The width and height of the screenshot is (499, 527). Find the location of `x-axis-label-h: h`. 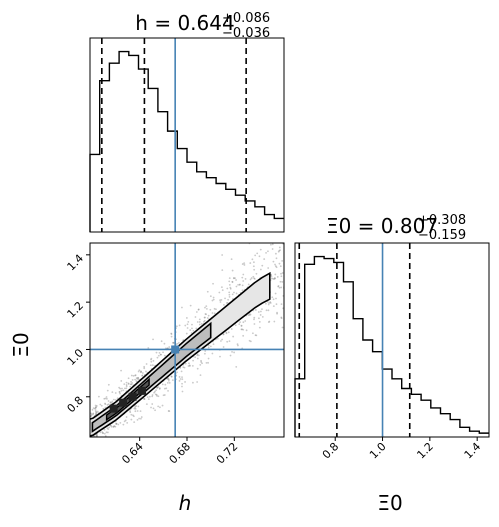

x-axis-label-h: h is located at coordinates (185, 503).